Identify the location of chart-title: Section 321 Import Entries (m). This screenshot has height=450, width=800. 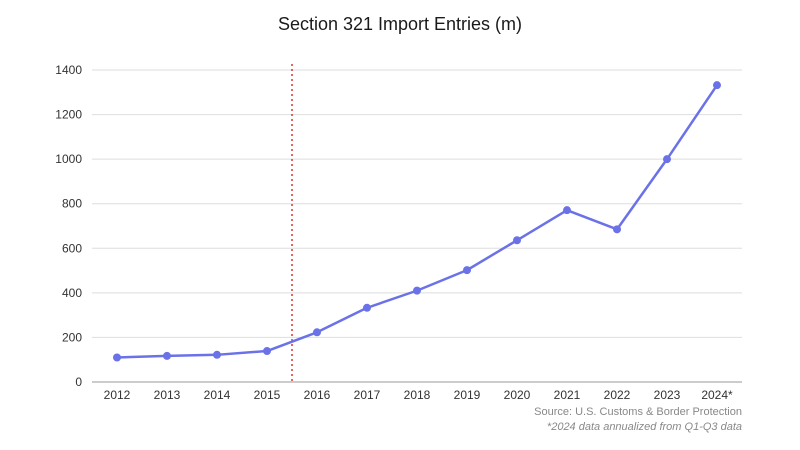
(400, 24).